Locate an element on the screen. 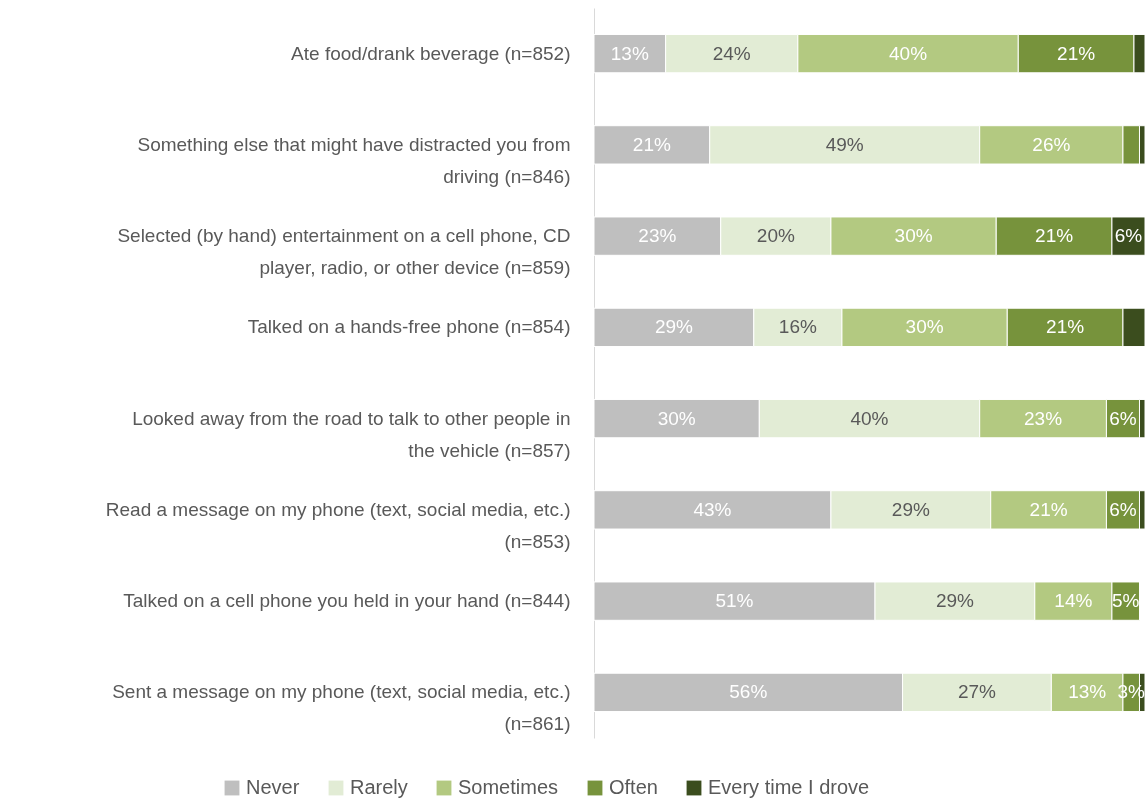  data-label: 27% is located at coordinates (977, 692).